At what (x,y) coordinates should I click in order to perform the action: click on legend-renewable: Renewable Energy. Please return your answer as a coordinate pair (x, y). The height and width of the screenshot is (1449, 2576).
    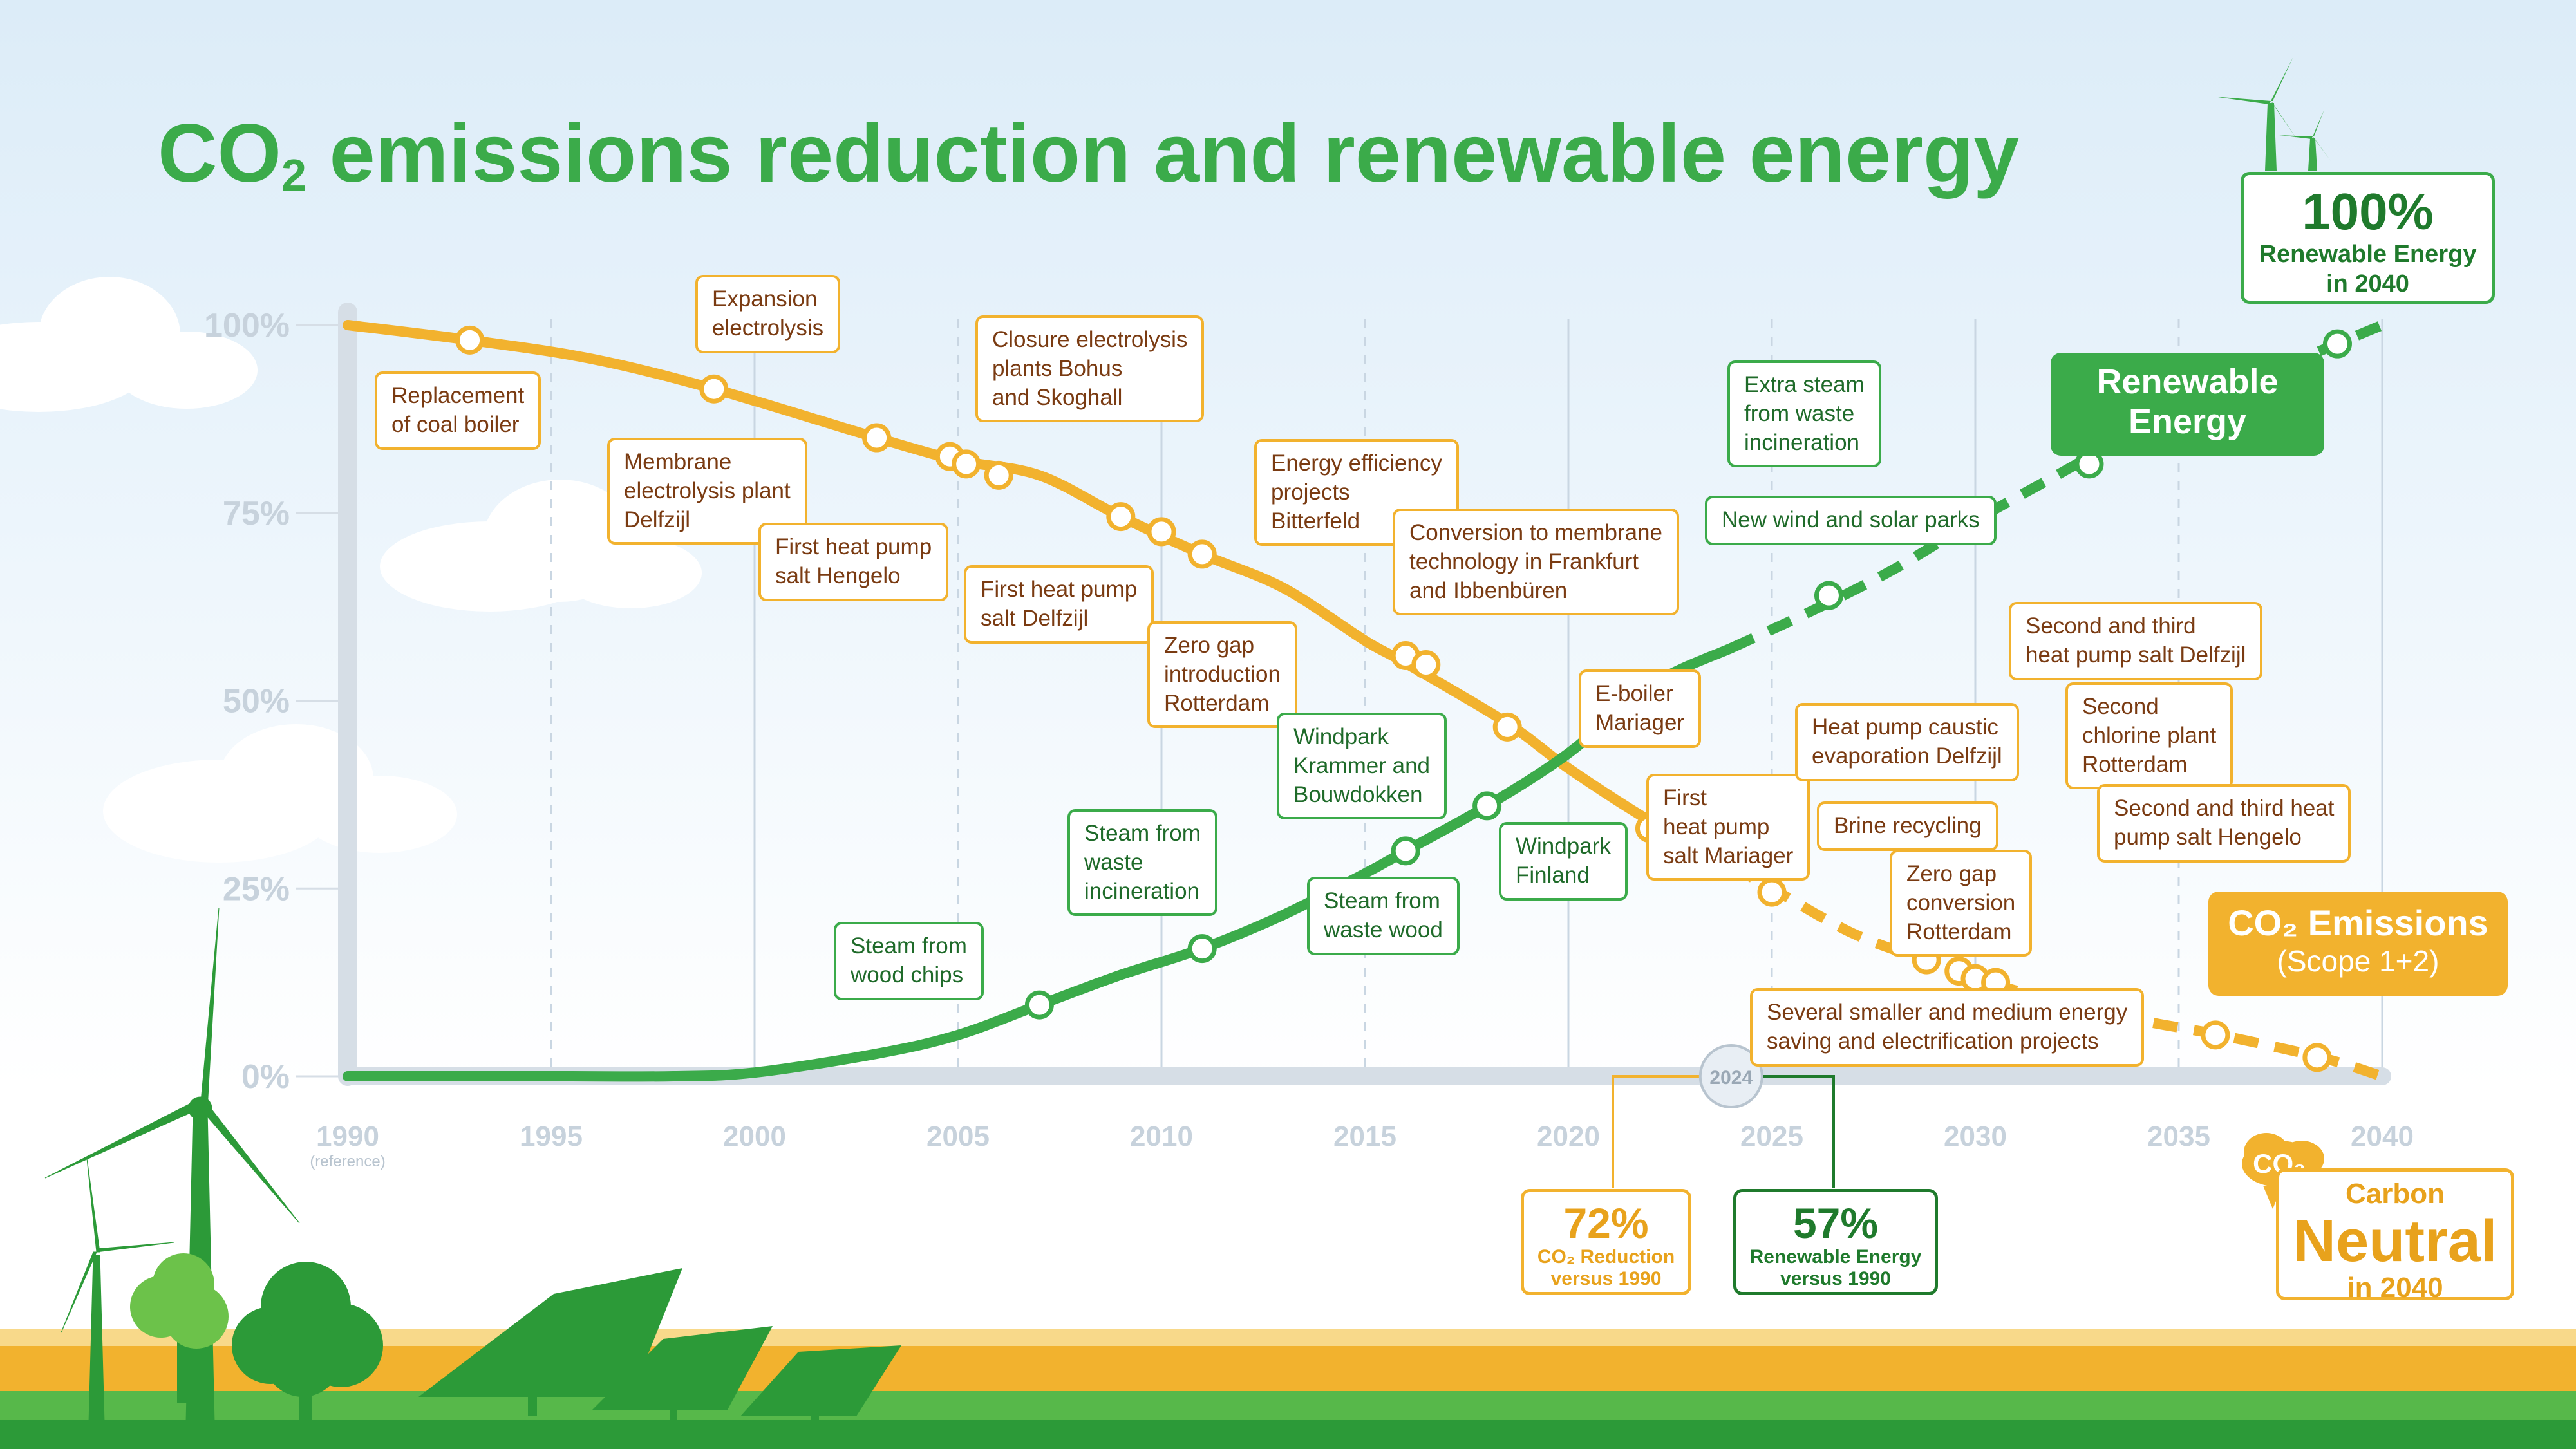
    Looking at the image, I should click on (2187, 404).